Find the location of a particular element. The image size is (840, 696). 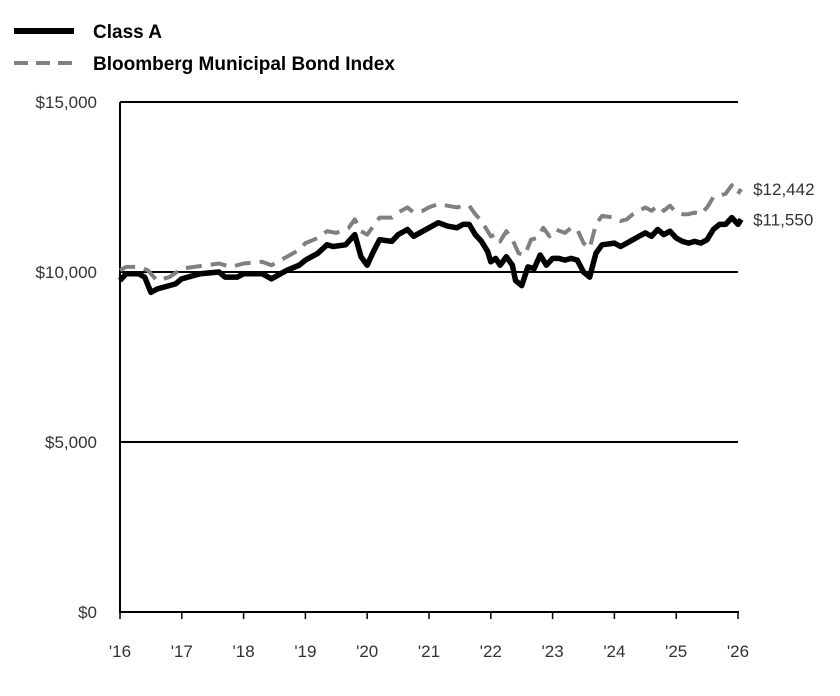

y-tick-label: $5,000 is located at coordinates (71, 442).